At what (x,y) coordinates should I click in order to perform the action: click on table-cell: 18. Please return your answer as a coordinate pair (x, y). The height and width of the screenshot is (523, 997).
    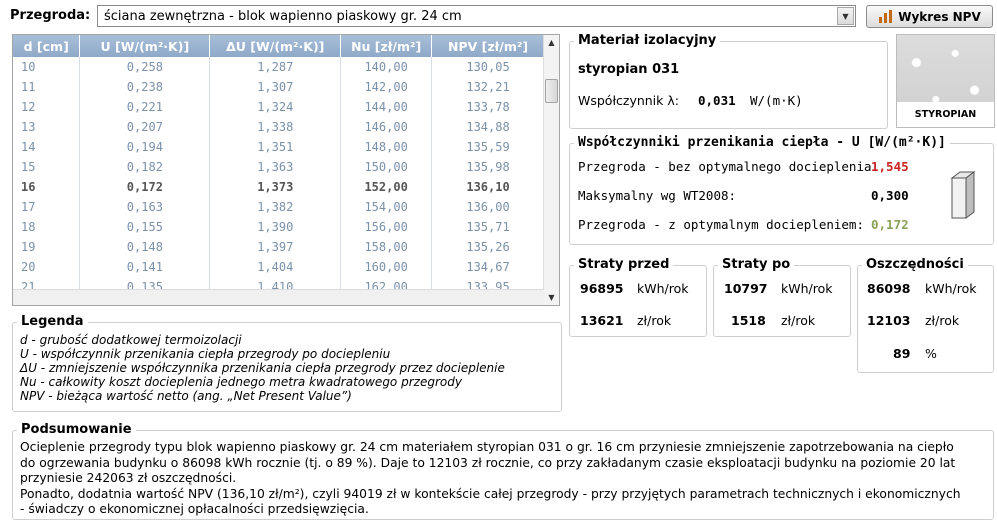
    Looking at the image, I should click on (47, 227).